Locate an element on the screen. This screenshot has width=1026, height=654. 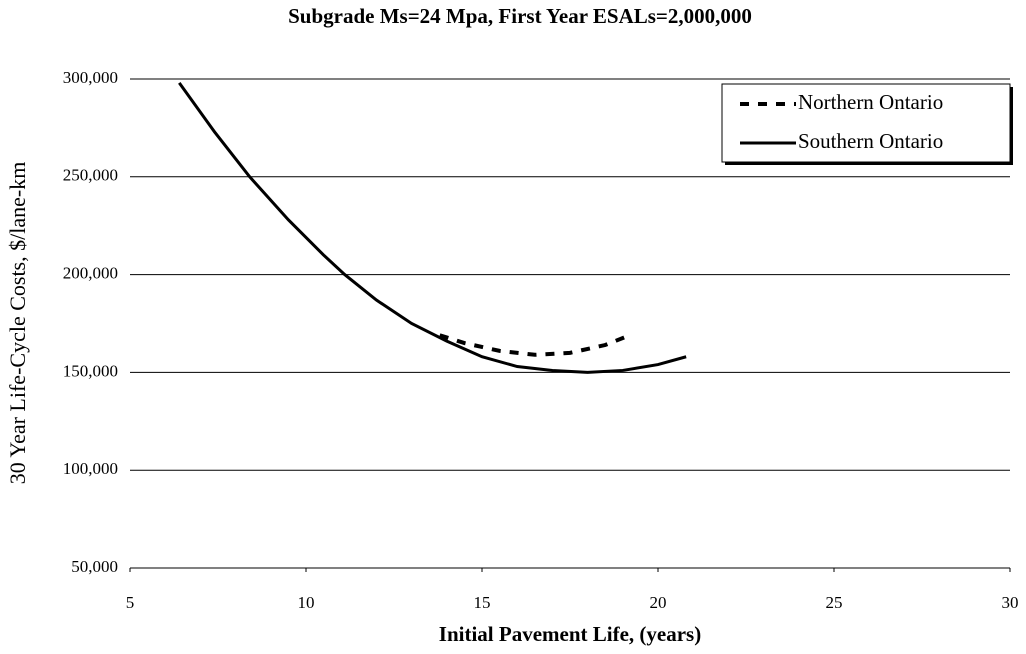
x-axis-title: Initial Pavement Life, (years) is located at coordinates (570, 634).